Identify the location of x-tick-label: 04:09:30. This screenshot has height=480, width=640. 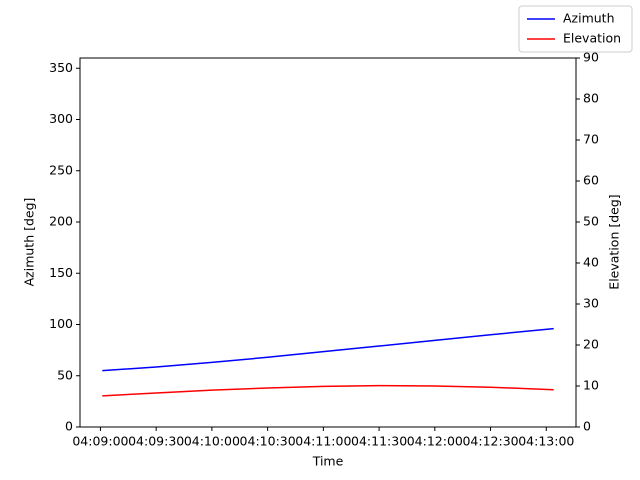
(156, 441).